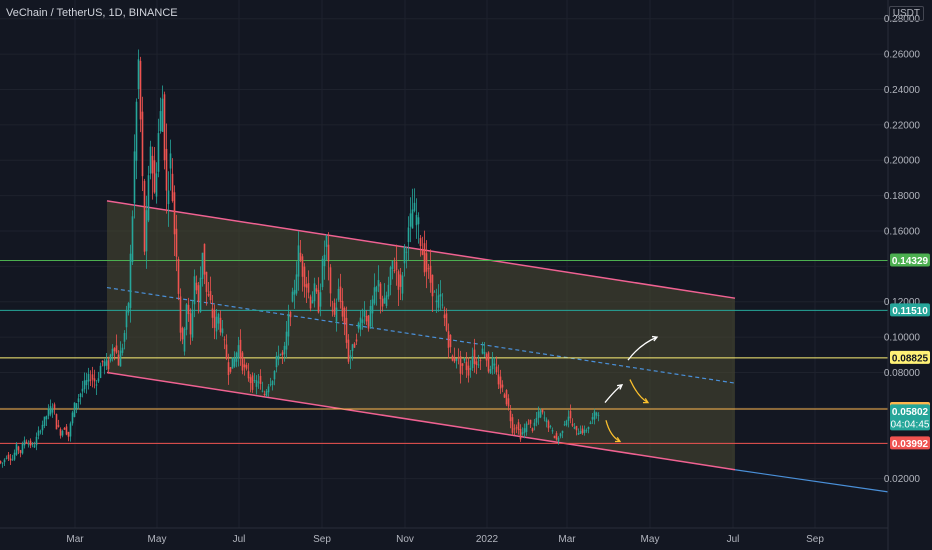 The image size is (932, 550). What do you see at coordinates (906, 13) in the screenshot?
I see `currency-badge: USDT` at bounding box center [906, 13].